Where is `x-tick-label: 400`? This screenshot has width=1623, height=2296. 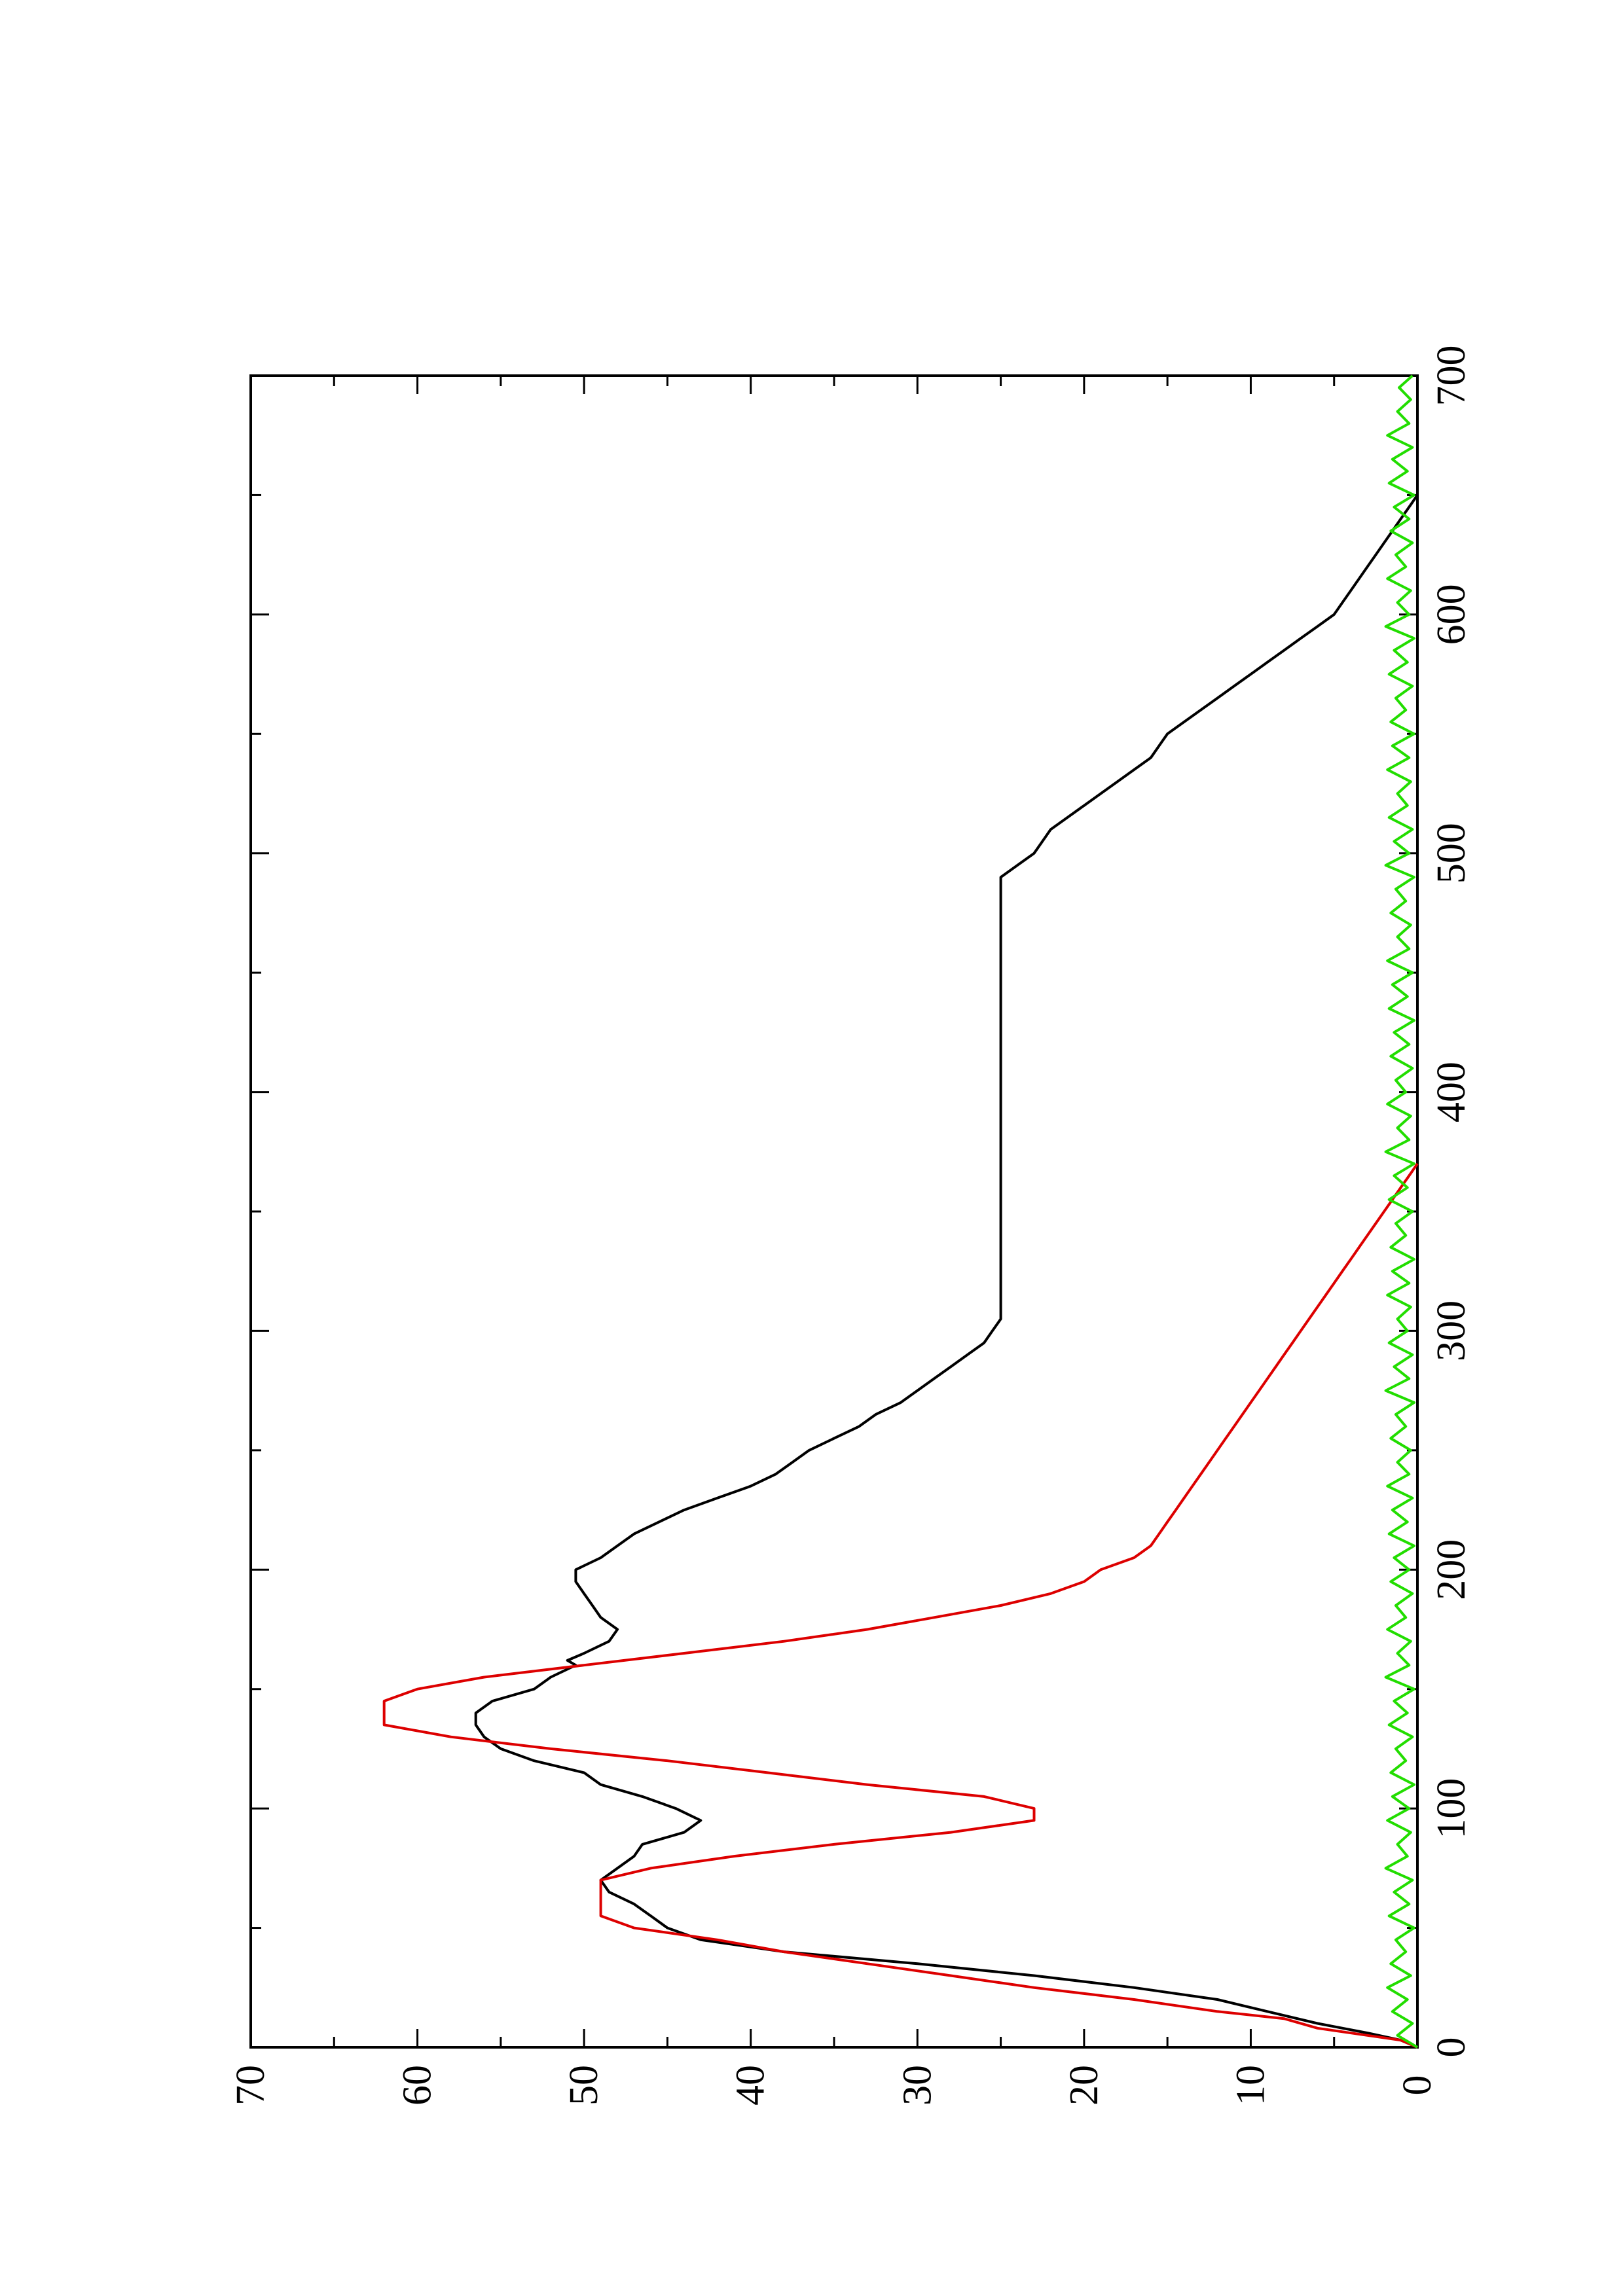 x-tick-label: 400 is located at coordinates (1451, 1092).